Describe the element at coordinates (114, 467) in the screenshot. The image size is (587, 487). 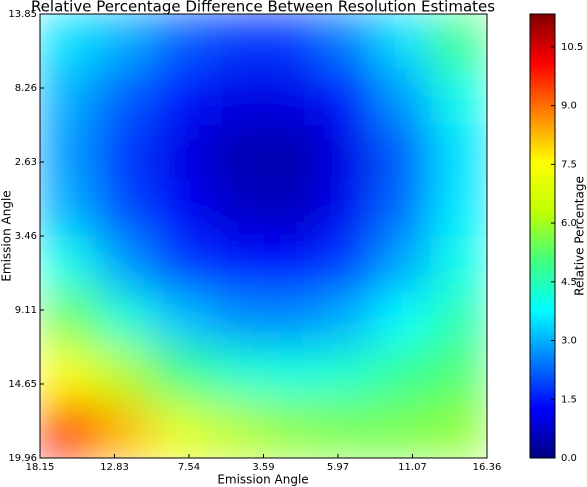
I see `x-tick-label: 12.83` at that location.